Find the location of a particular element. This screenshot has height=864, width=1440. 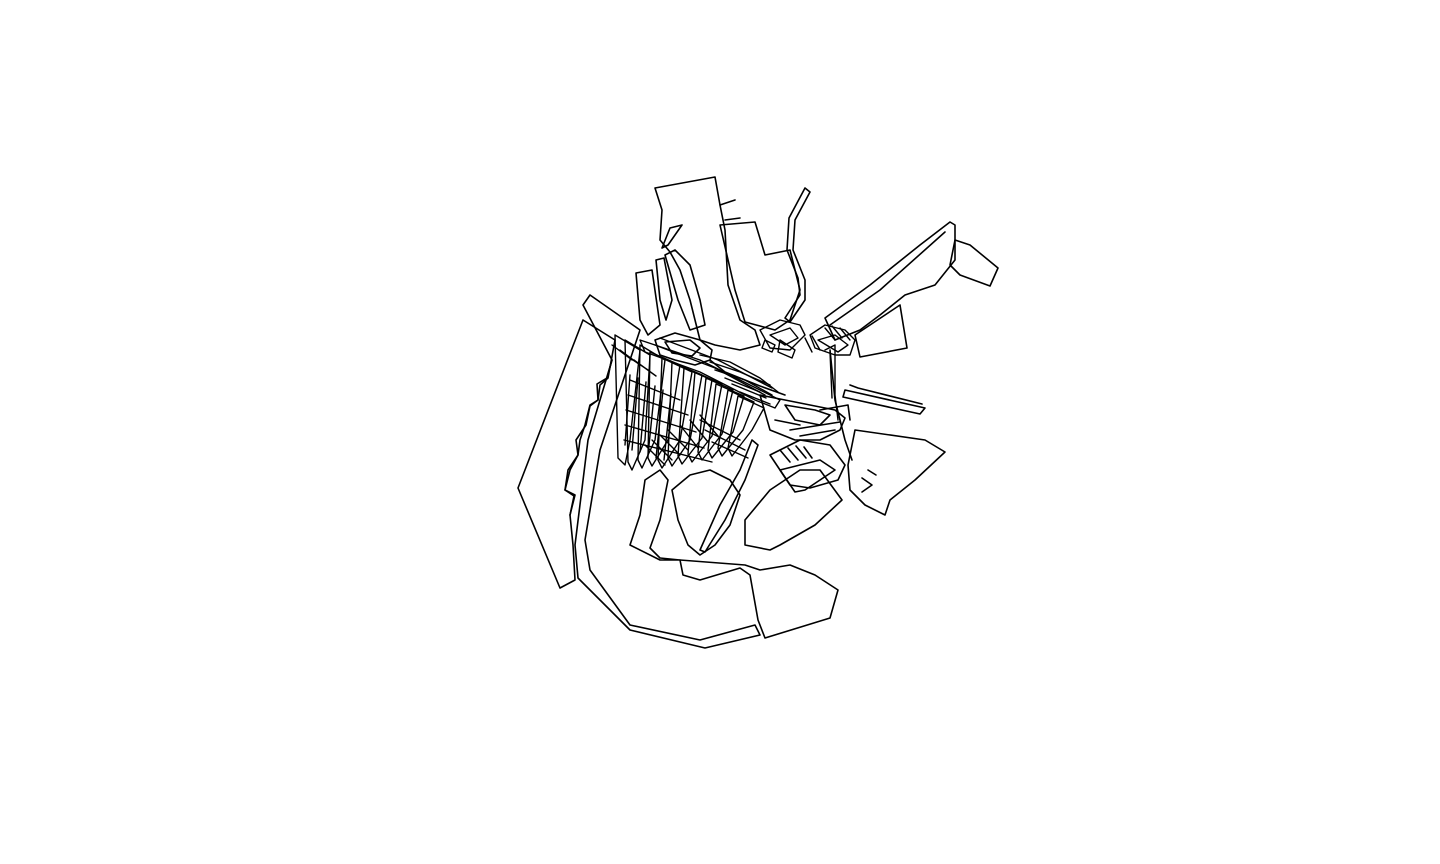

north-east-inner-line is located at coordinates (887, 278).